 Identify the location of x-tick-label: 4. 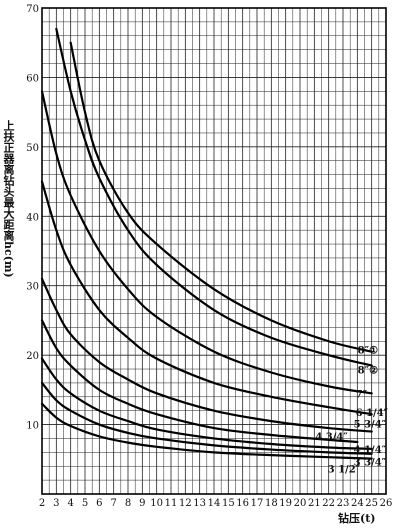
(70, 503).